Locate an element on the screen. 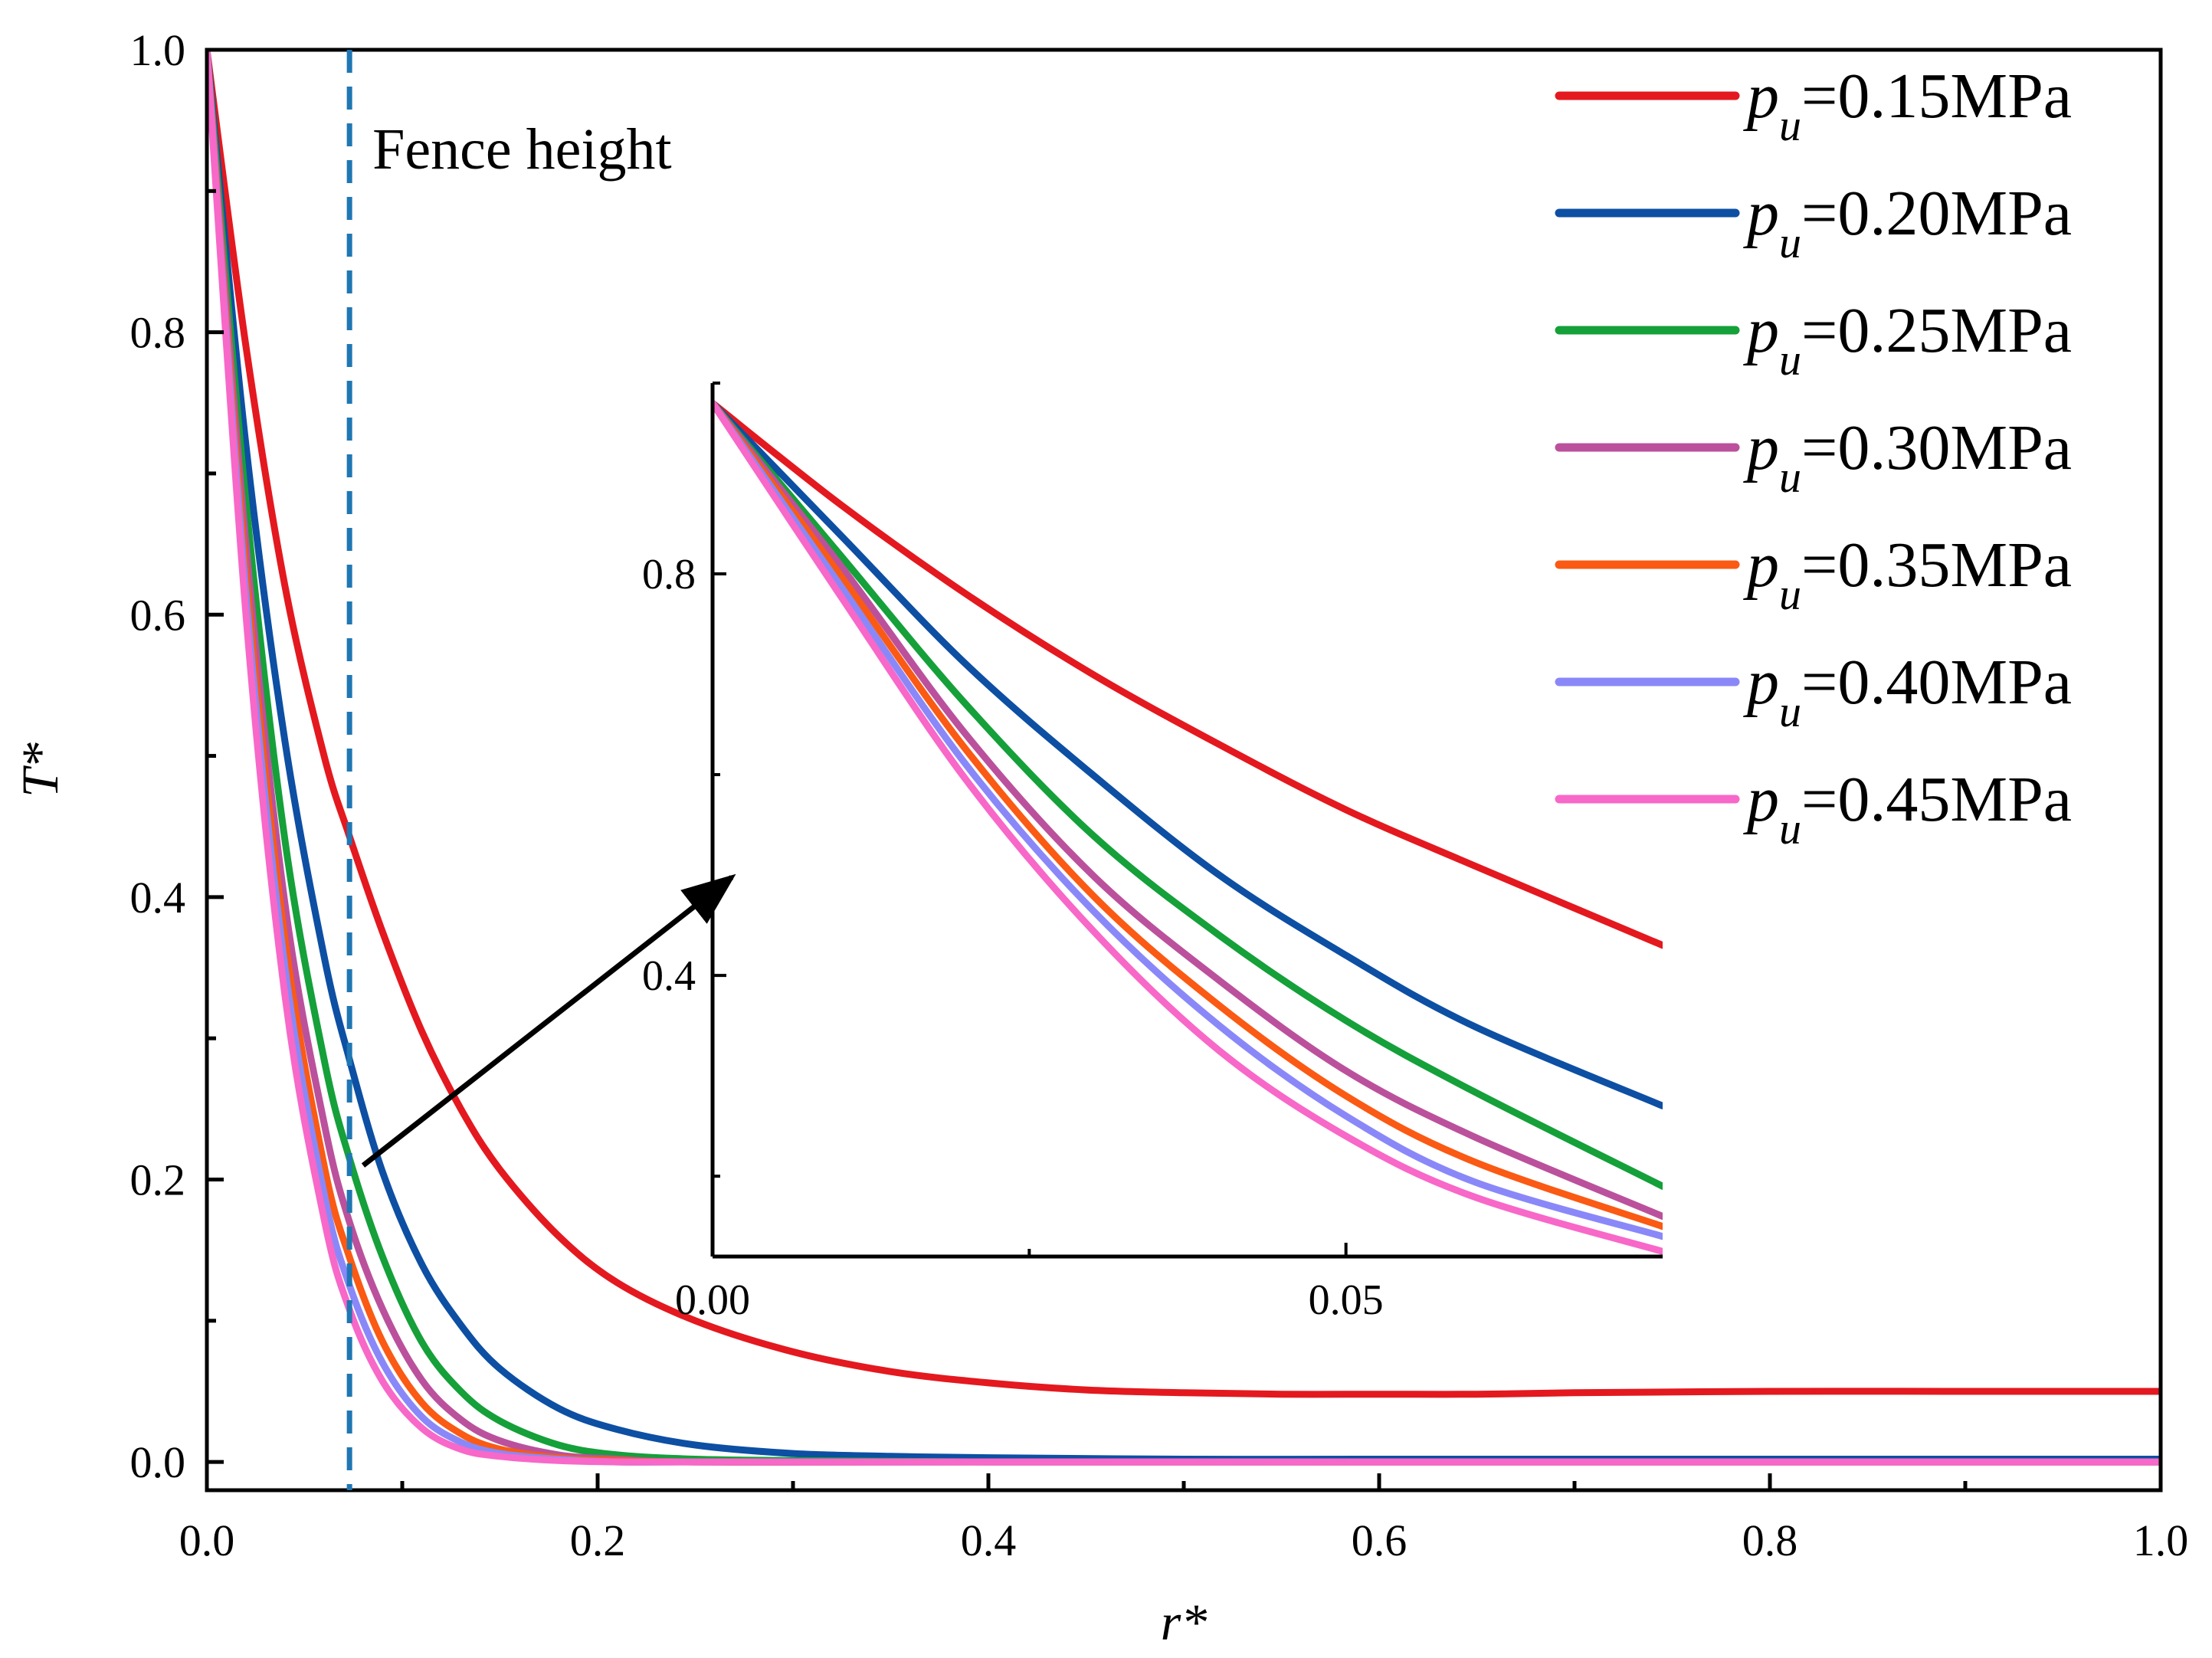  legend-value: =0.25MPa is located at coordinates (1936, 330).